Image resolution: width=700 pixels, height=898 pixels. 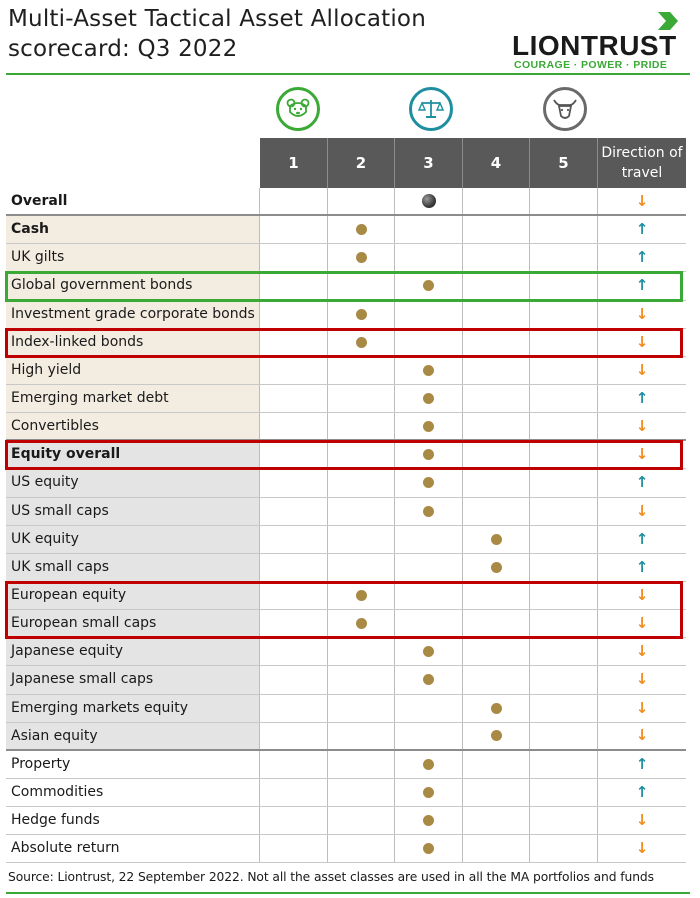 What do you see at coordinates (133, 821) in the screenshot?
I see `asset-class-label: Hedge funds` at bounding box center [133, 821].